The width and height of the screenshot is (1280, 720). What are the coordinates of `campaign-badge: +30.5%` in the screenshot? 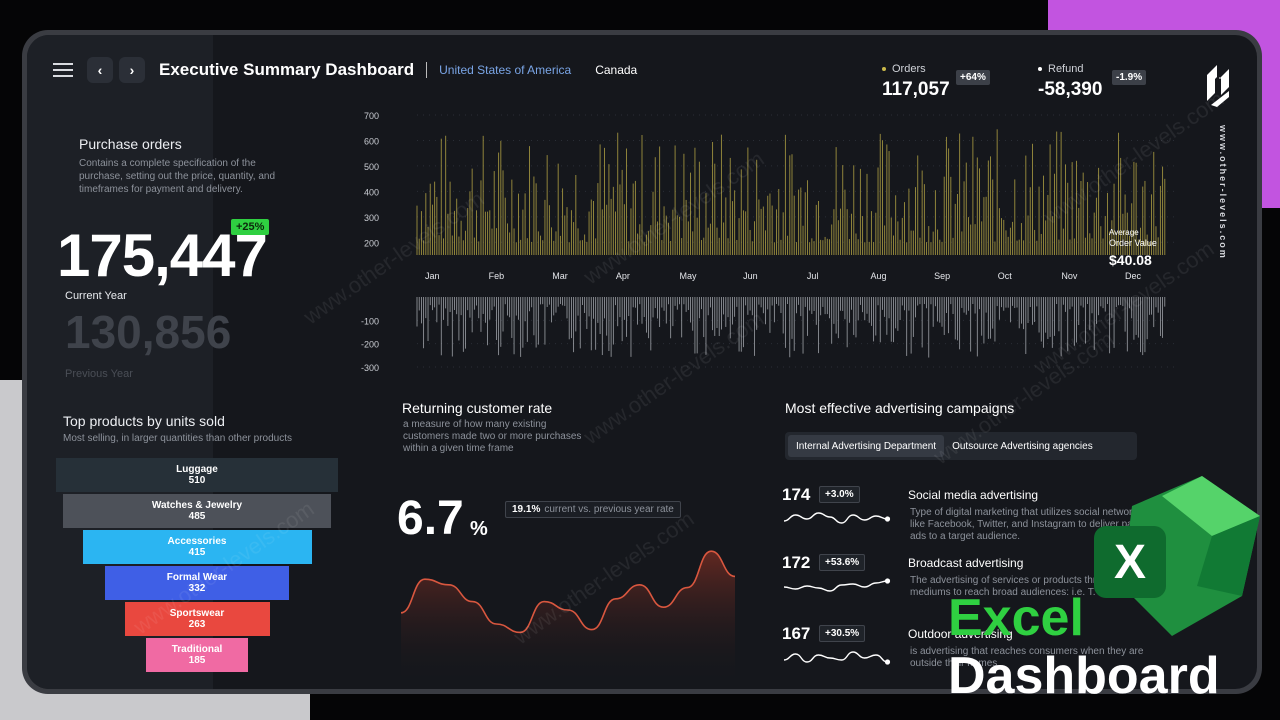 It's located at (842, 633).